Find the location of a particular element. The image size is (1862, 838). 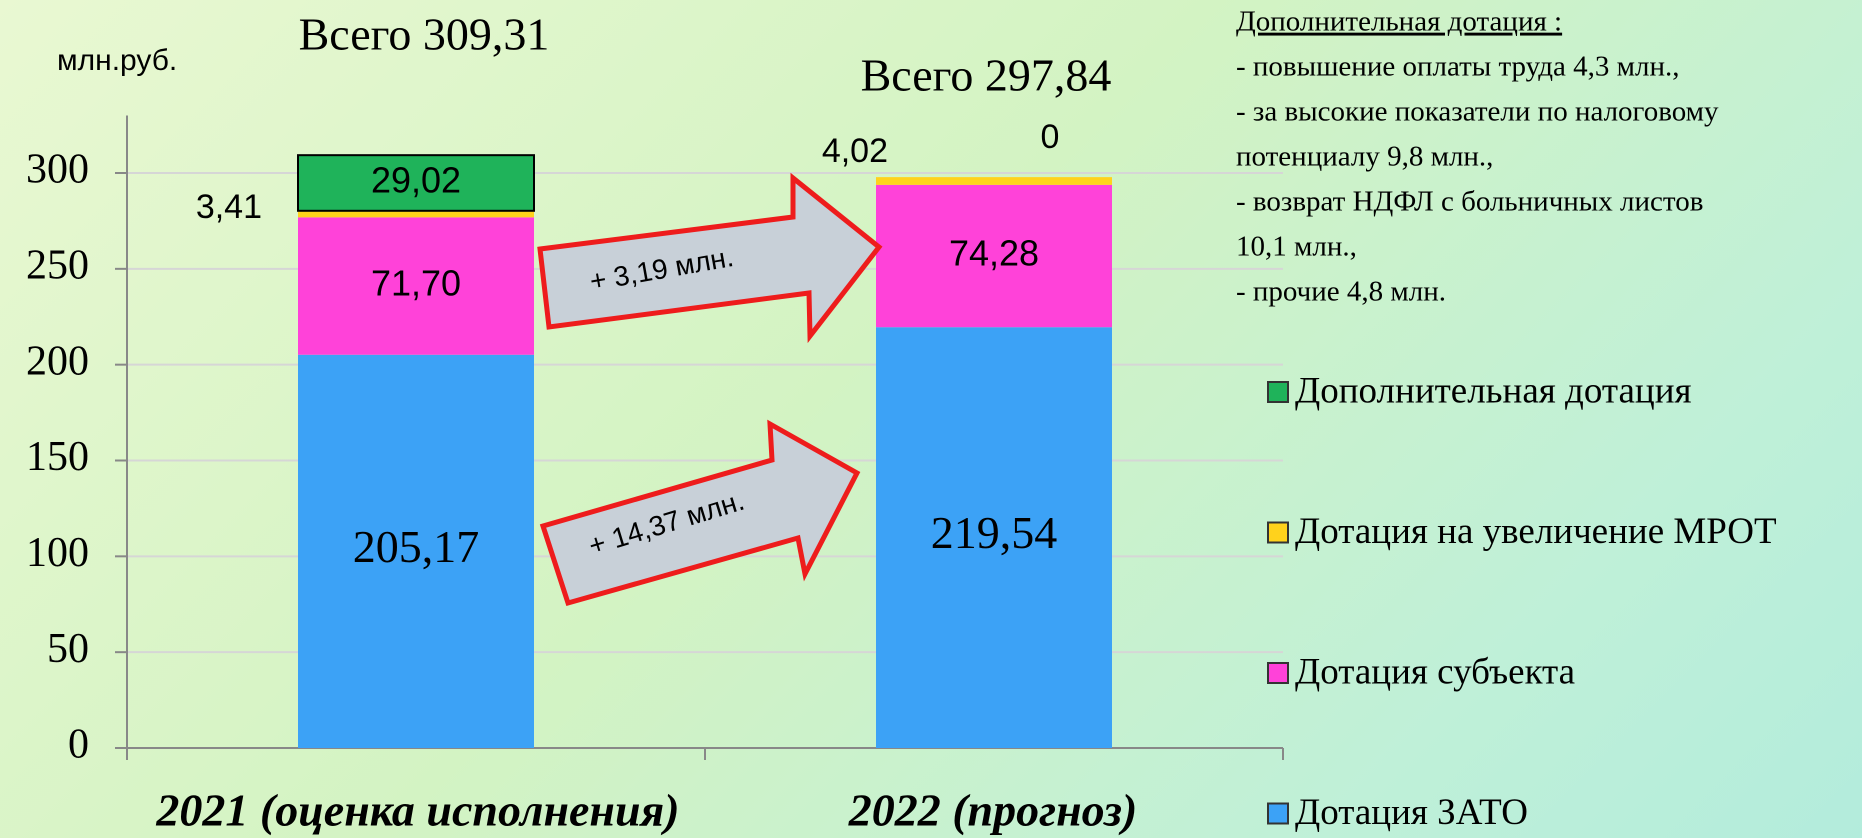

note-line: - прочие 4,8 млн. is located at coordinates (1341, 292).